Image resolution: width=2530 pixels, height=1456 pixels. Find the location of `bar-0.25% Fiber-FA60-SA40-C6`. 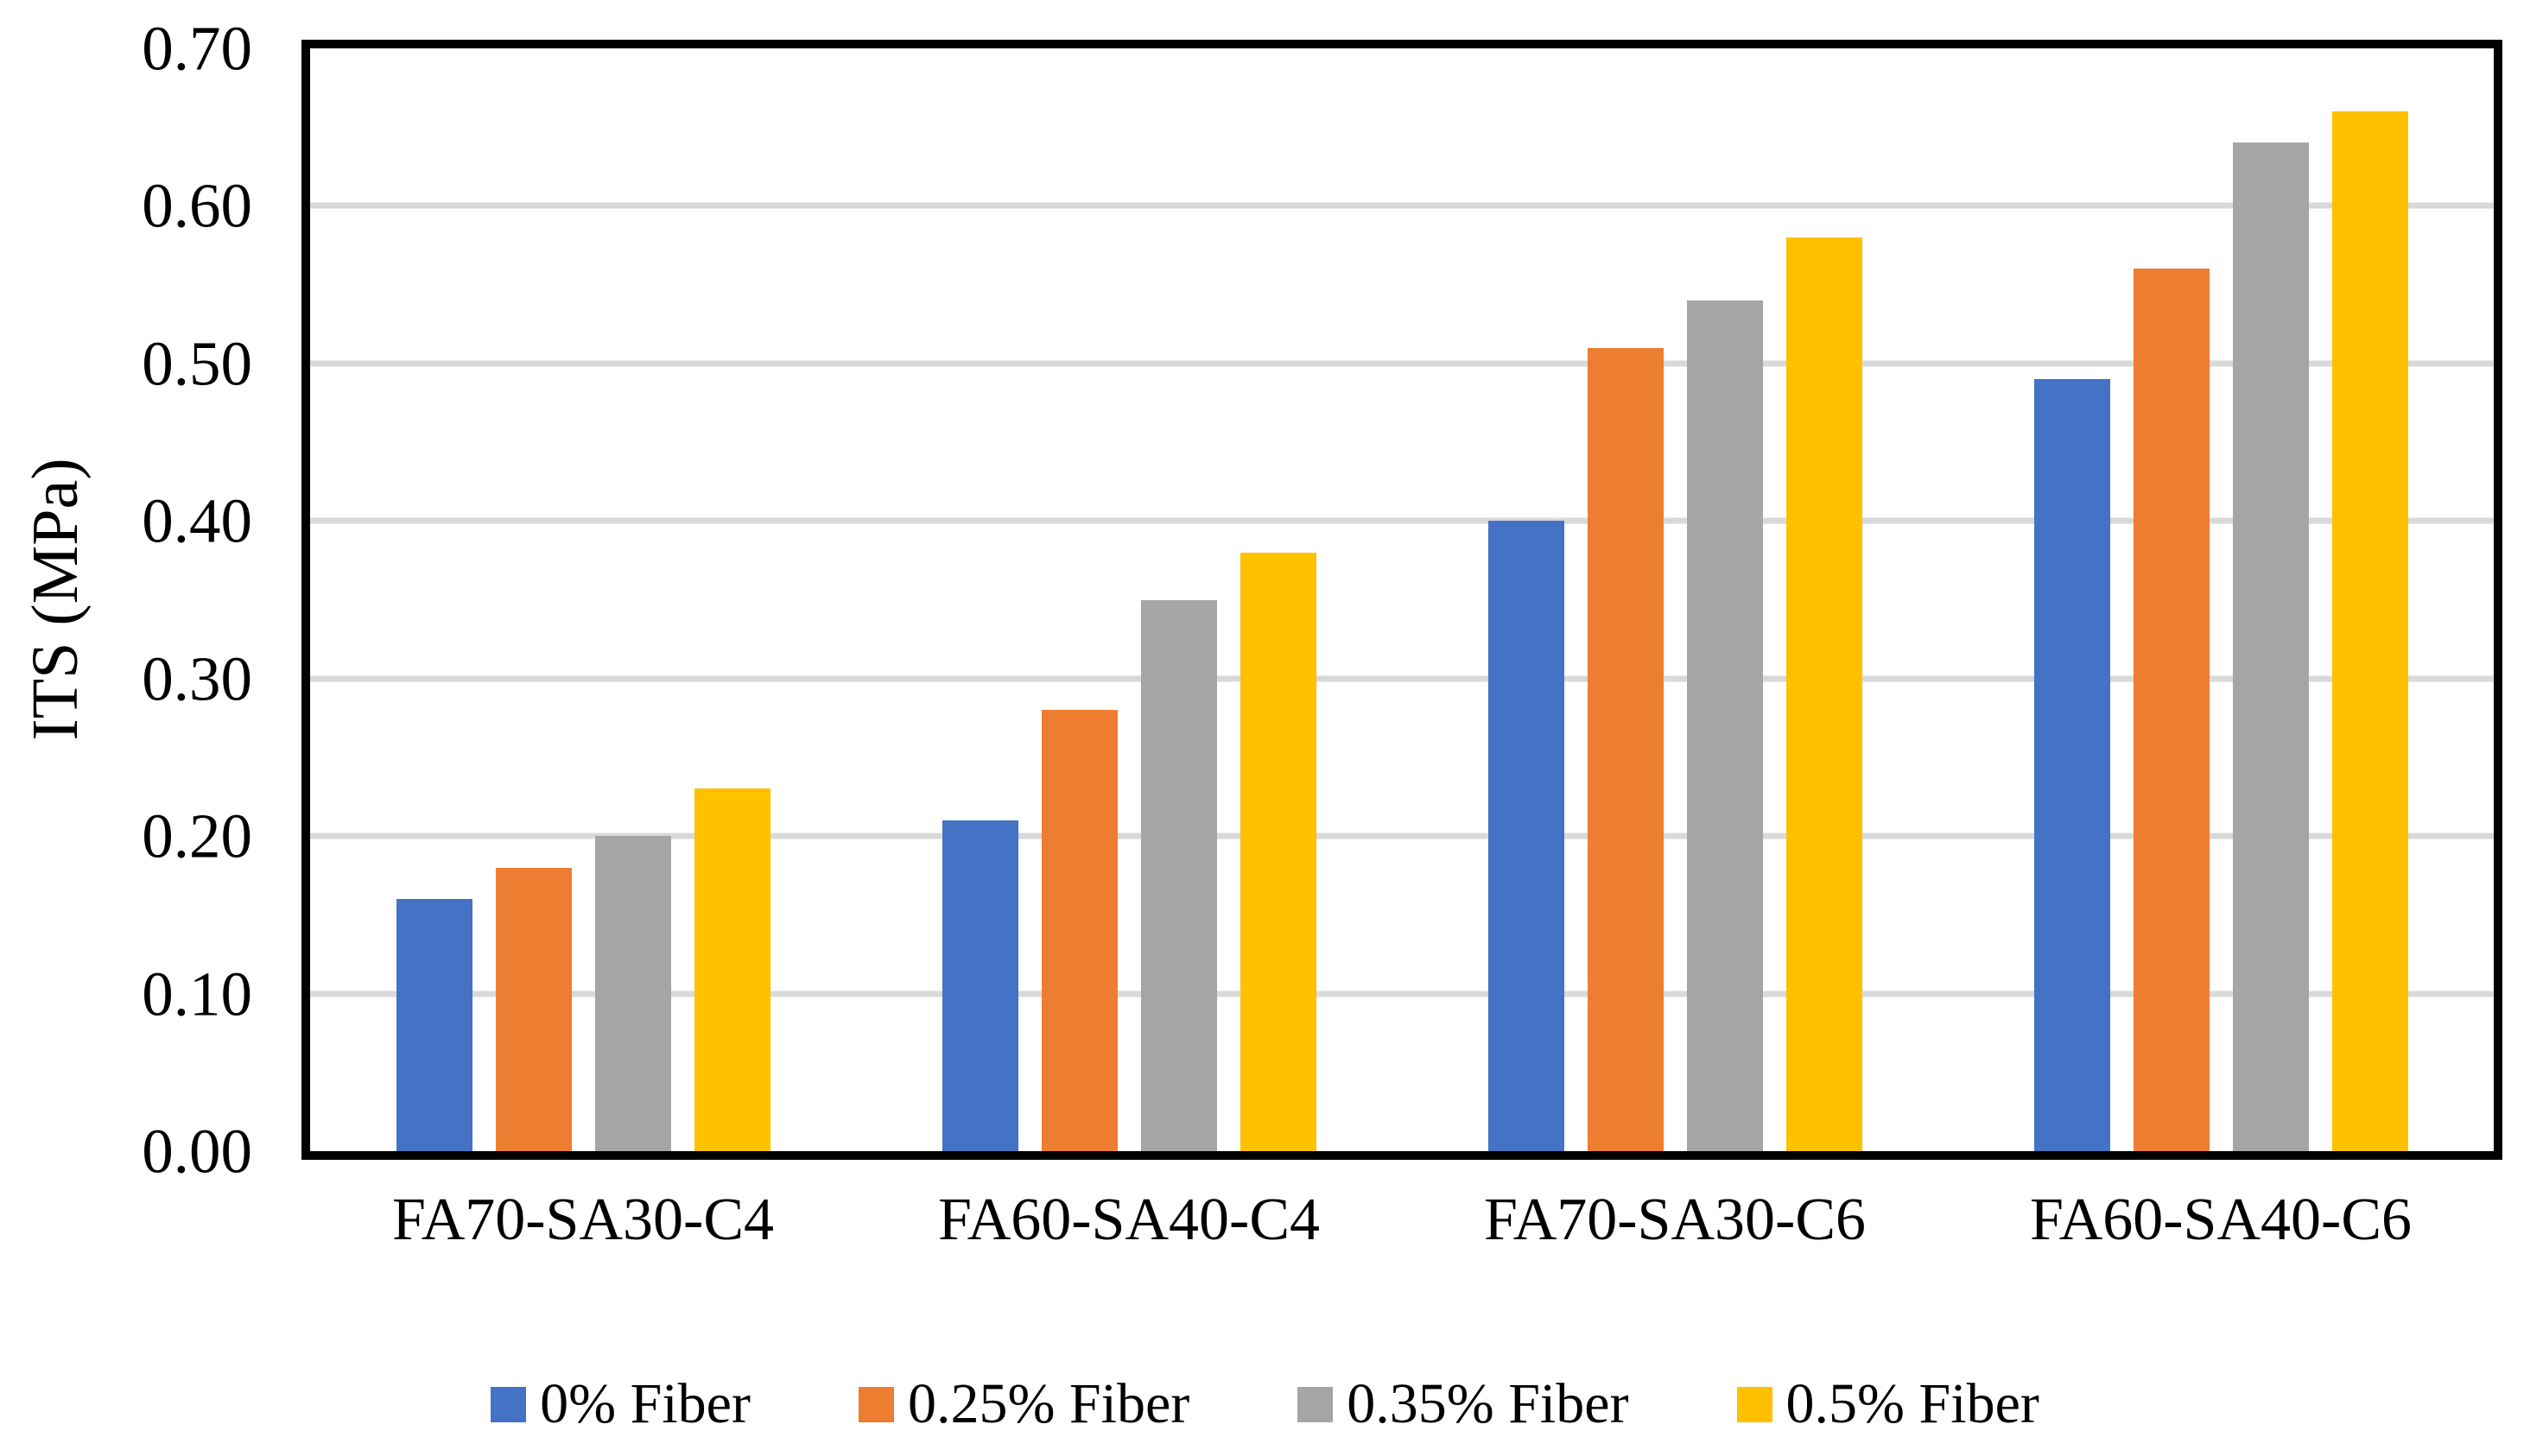

bar-0.25% Fiber-FA60-SA40-C6 is located at coordinates (2171, 710).